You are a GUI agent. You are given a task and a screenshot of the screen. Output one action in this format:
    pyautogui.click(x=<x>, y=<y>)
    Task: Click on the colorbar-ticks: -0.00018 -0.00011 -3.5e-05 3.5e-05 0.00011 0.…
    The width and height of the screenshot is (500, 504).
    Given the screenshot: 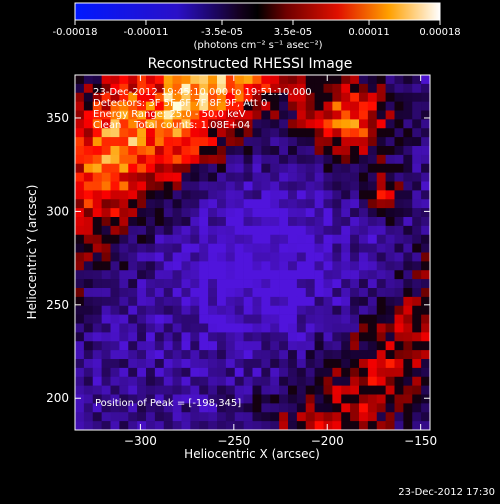 What is the action you would take?
    pyautogui.click(x=257, y=29)
    